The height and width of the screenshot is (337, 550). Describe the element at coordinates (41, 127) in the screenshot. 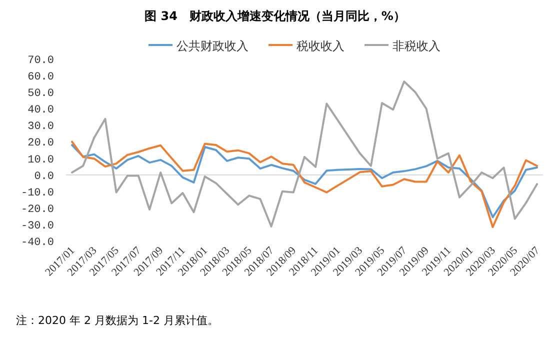

I see `y-tick-label: 30.0` at that location.